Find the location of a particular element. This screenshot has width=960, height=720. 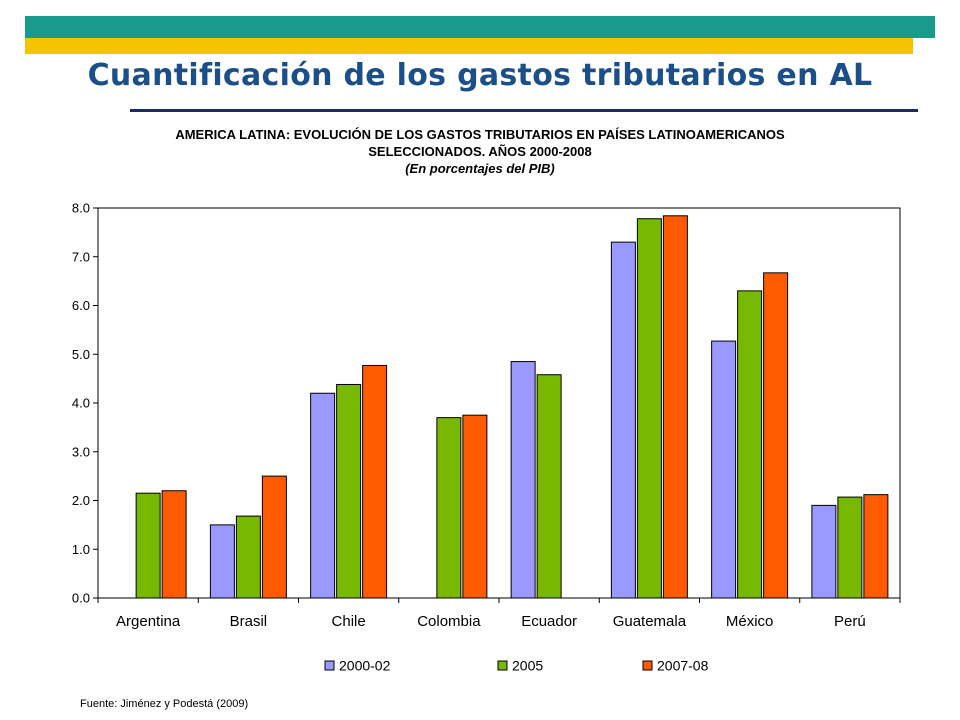

y-tick-label: 4.0 is located at coordinates (81, 403).